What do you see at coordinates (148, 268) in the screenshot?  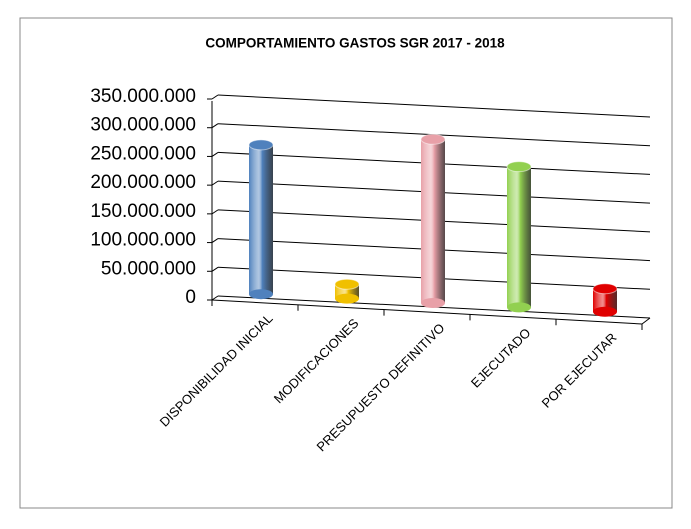 I see `y-tick-label: 50.000.000` at bounding box center [148, 268].